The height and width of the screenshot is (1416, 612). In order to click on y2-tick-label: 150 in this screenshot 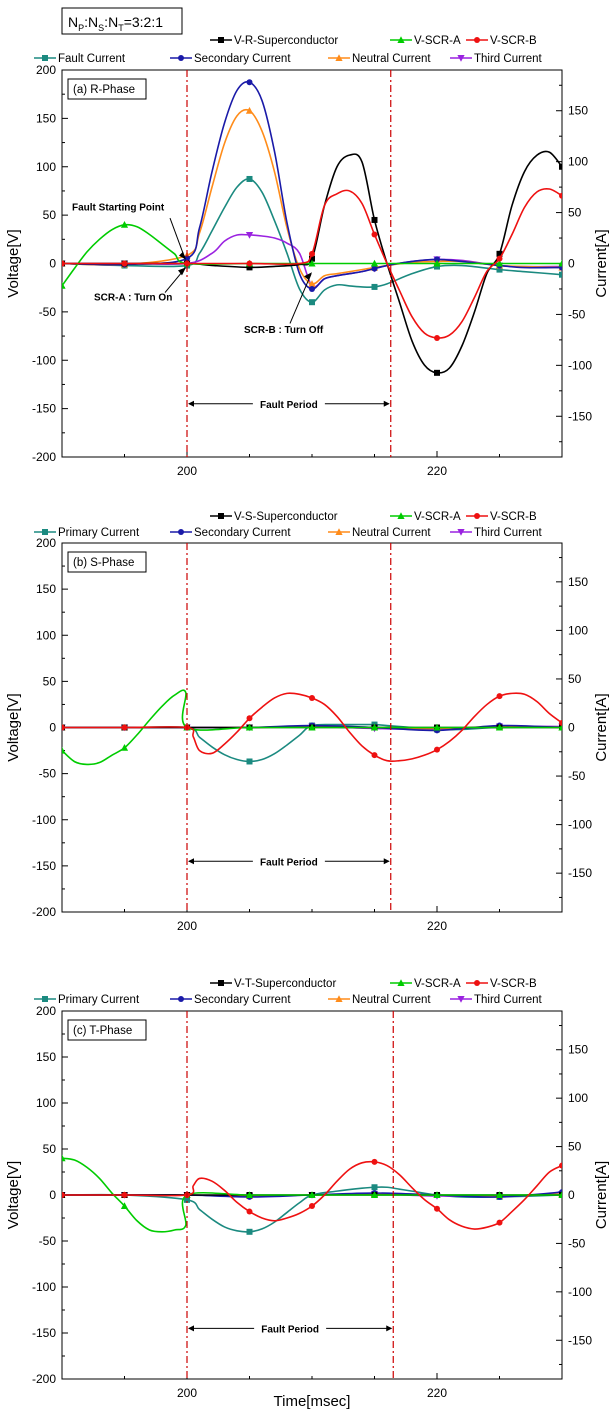, I will do `click(578, 1050)`.